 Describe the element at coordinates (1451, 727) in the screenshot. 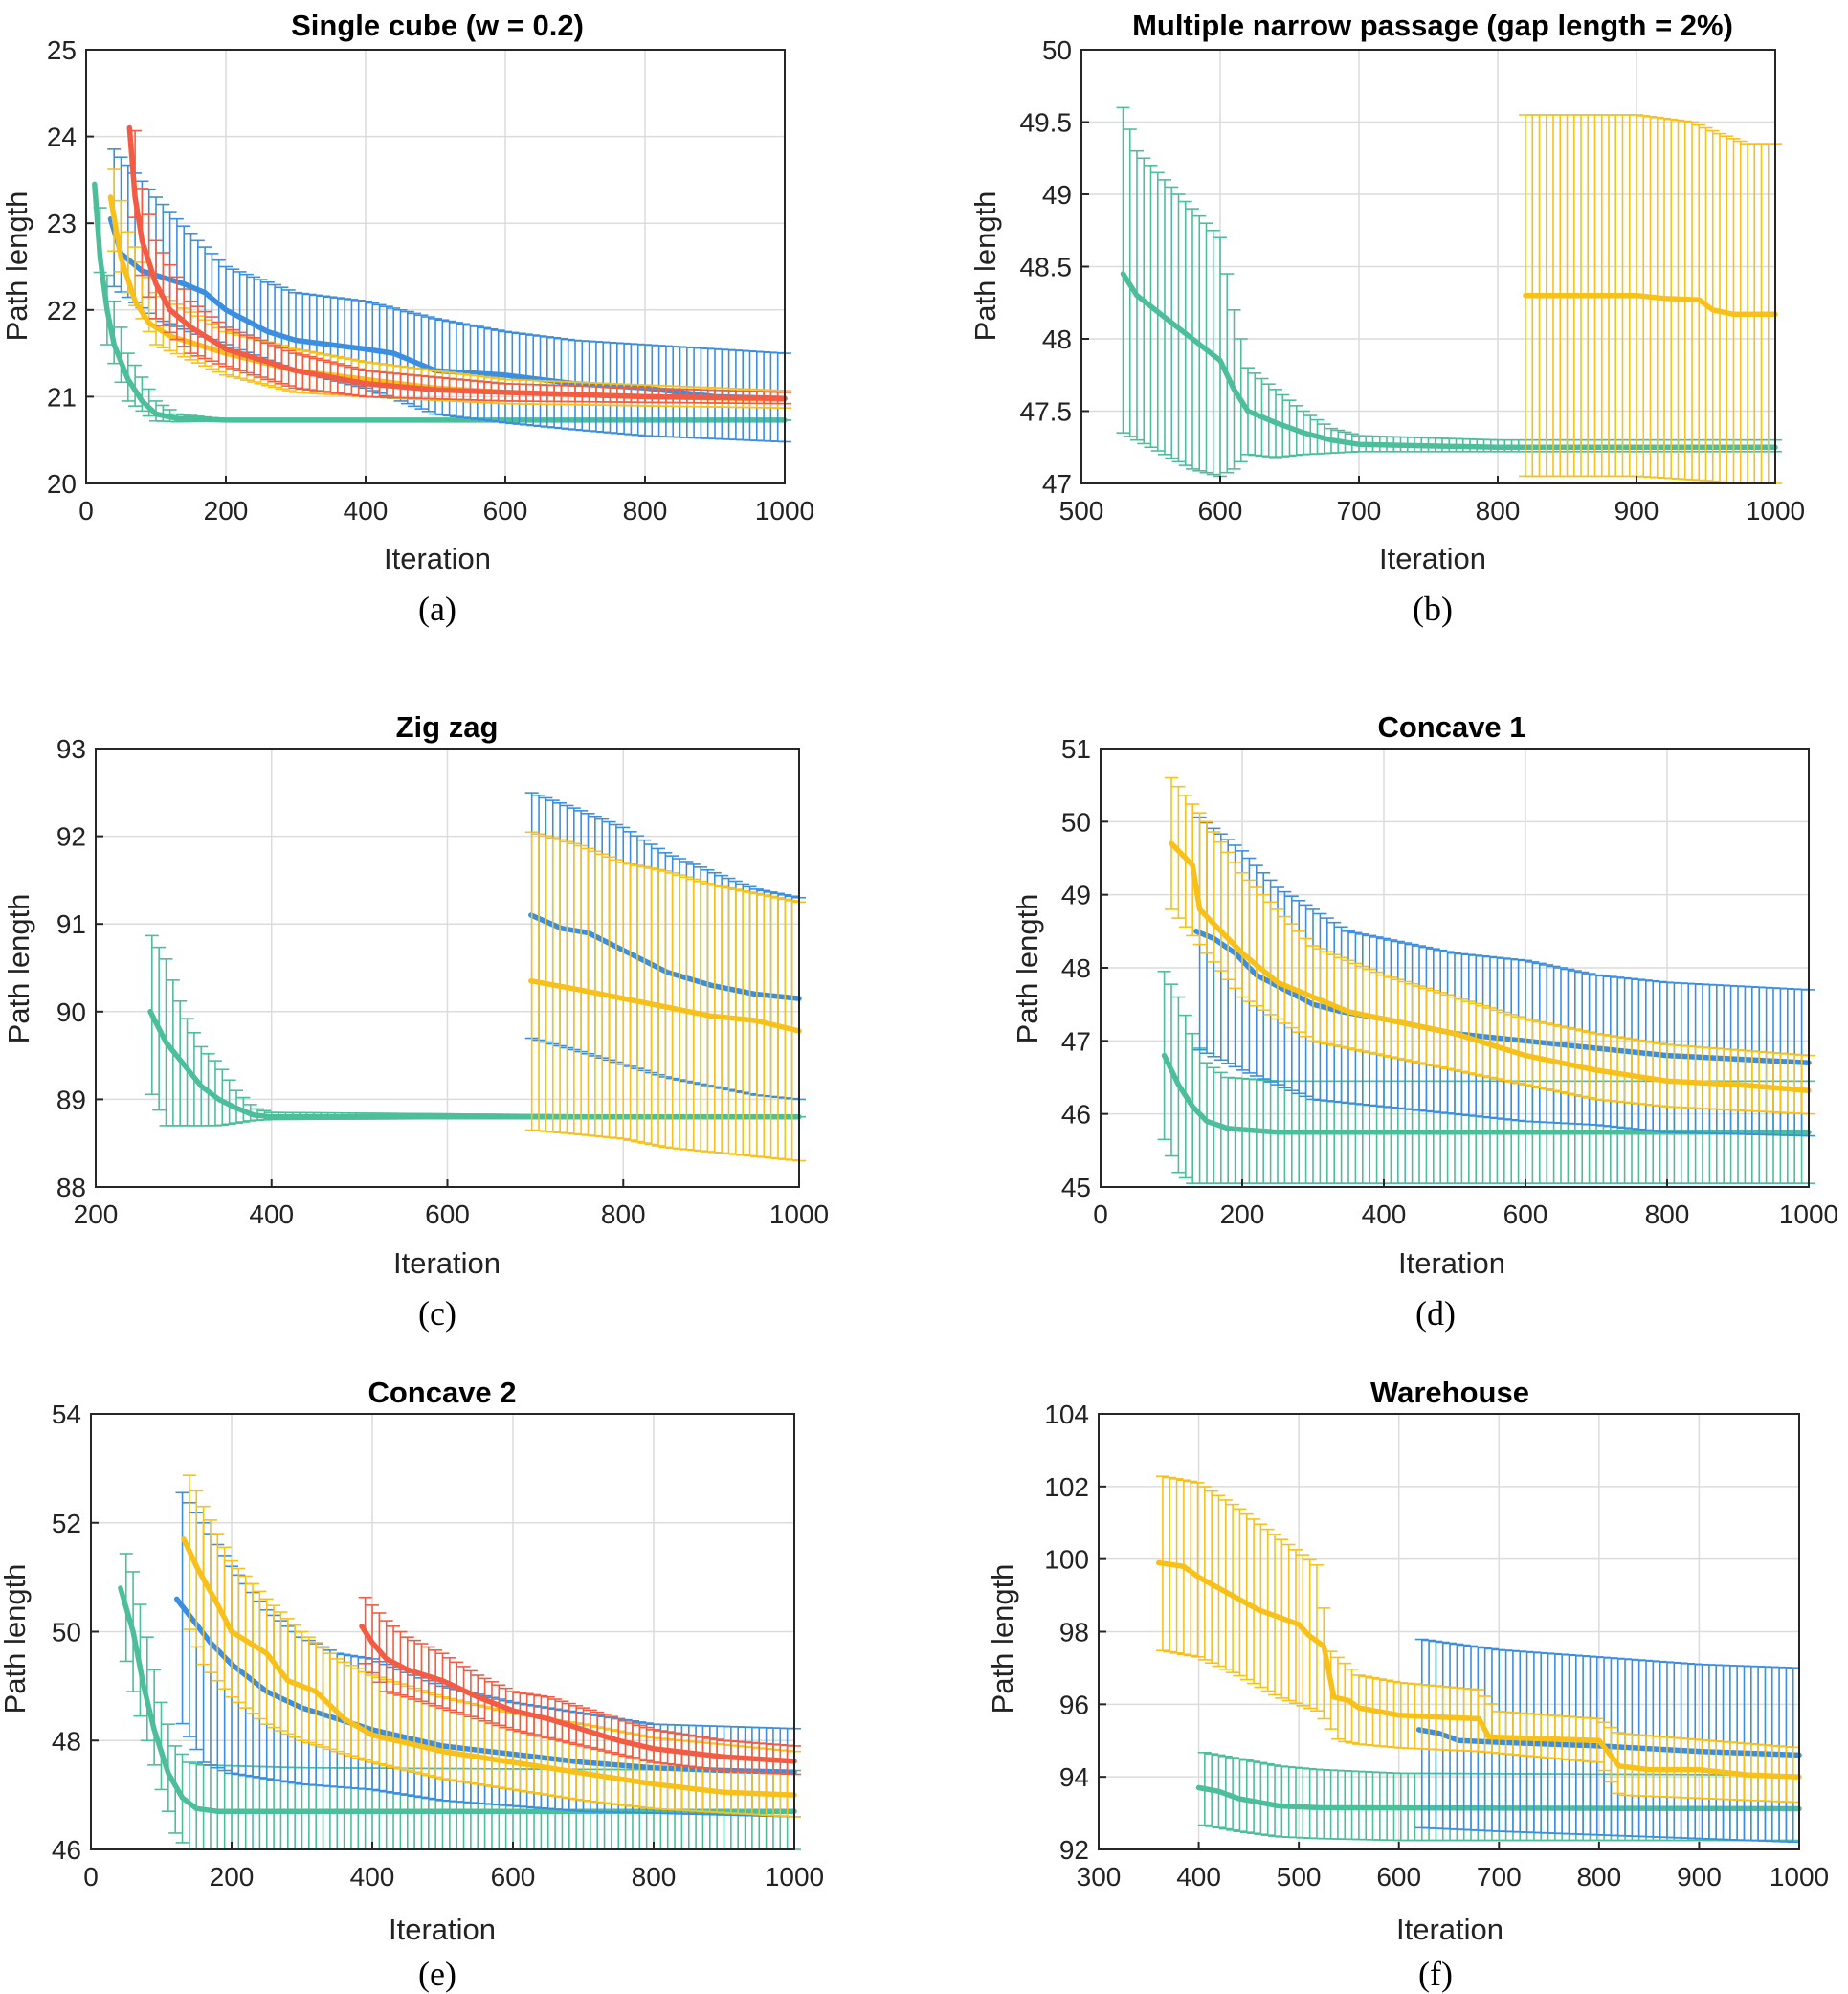

I see `panel-title: Concave 1` at that location.